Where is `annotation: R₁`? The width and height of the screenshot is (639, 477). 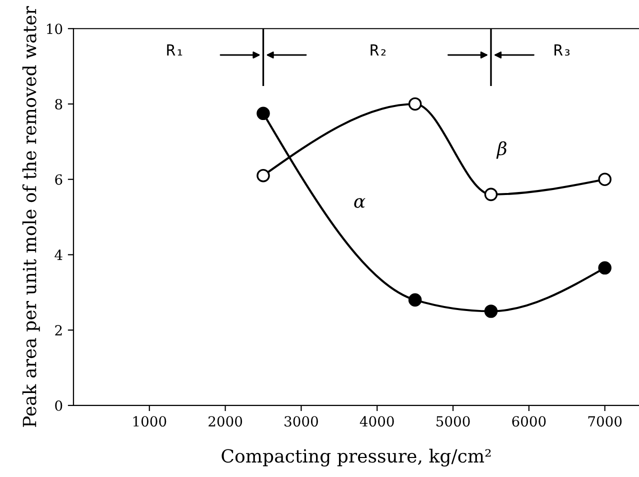
annotation: R₁ is located at coordinates (174, 50).